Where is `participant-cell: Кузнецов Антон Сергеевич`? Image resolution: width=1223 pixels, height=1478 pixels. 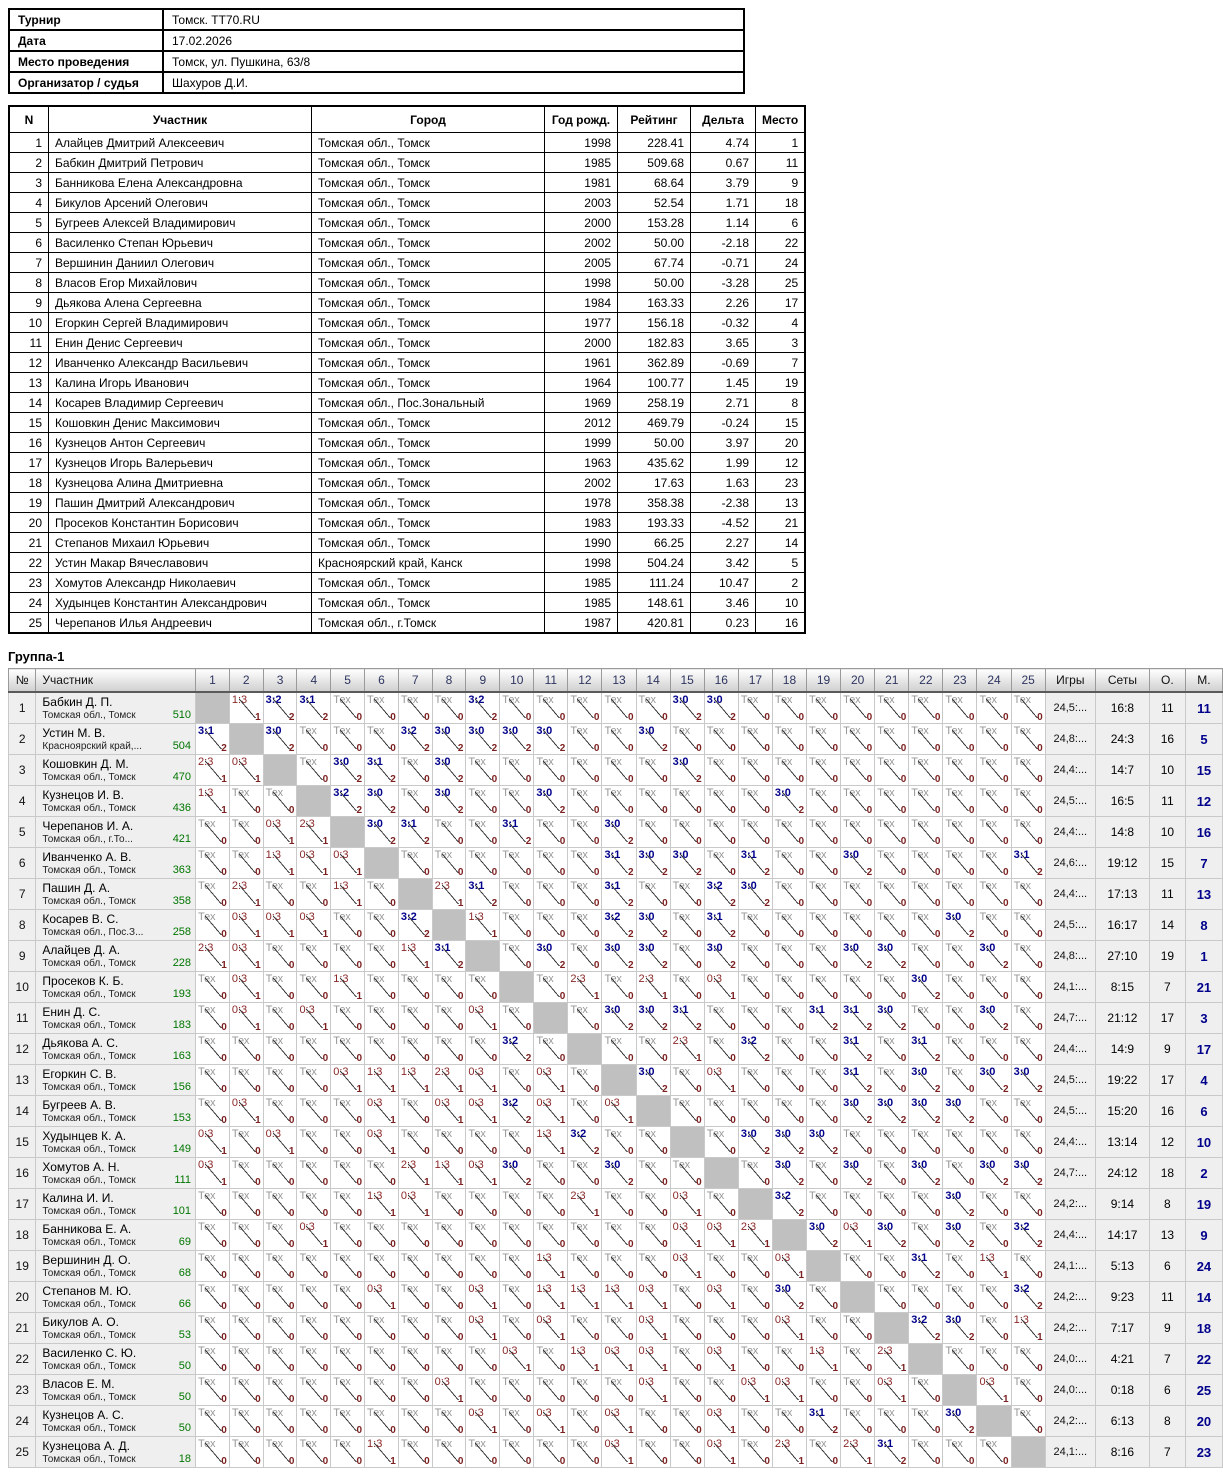
participant-cell: Кузнецов Антон Сергеевич is located at coordinates (180, 442).